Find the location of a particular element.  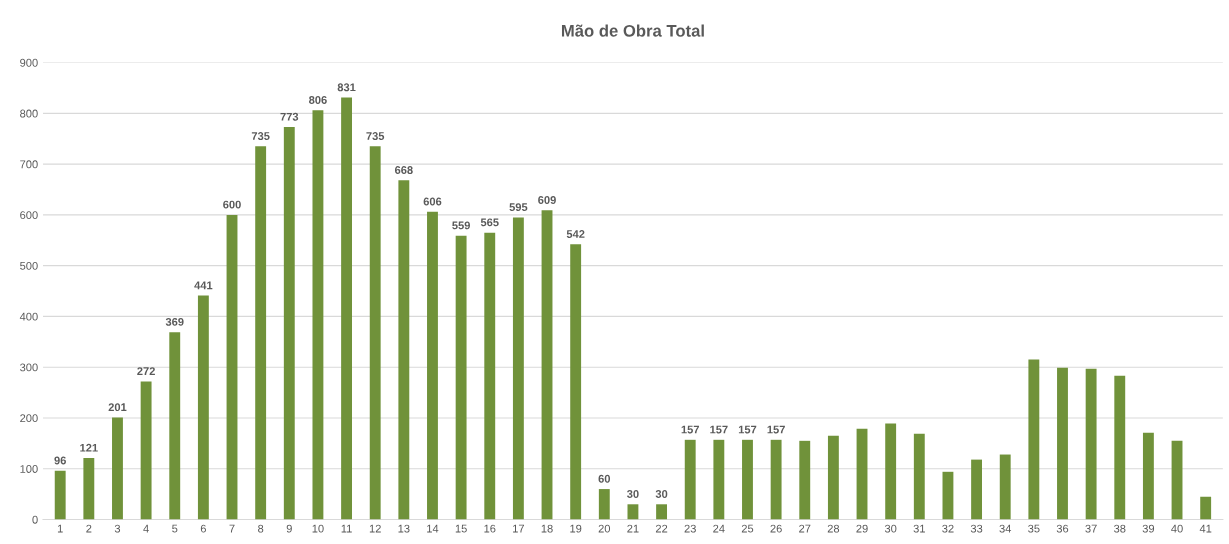

x-tick-label: 4 is located at coordinates (146, 528).